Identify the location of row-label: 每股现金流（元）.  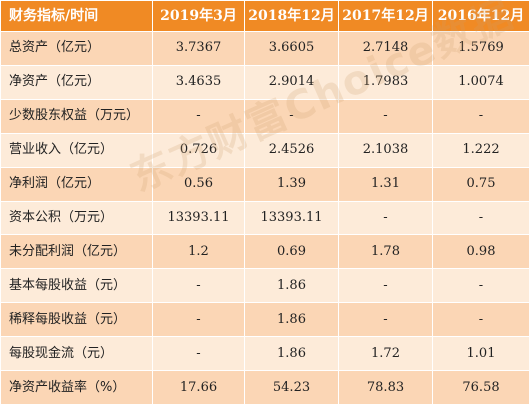
(76, 354).